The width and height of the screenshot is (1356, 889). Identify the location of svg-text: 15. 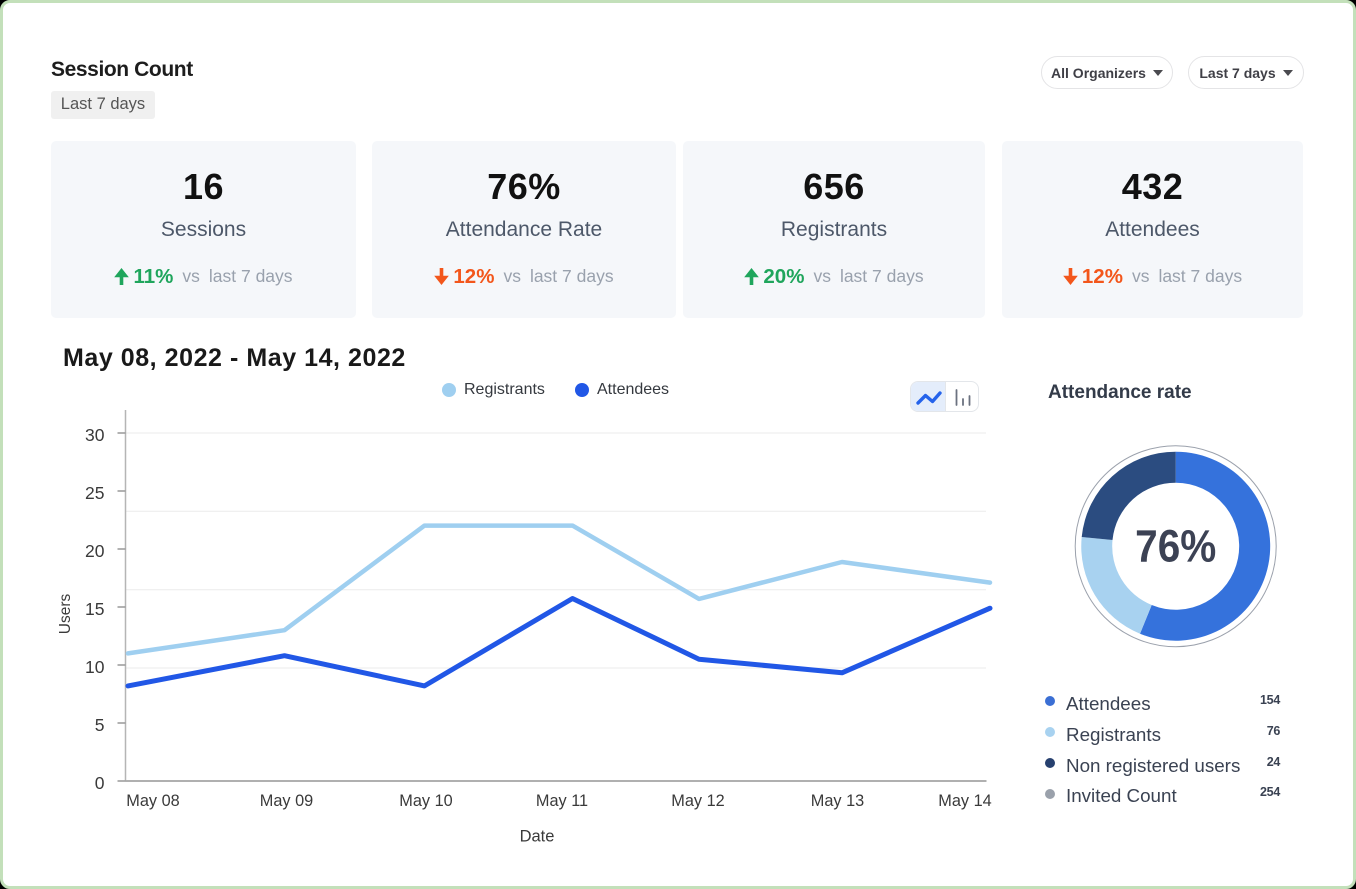
(94, 609).